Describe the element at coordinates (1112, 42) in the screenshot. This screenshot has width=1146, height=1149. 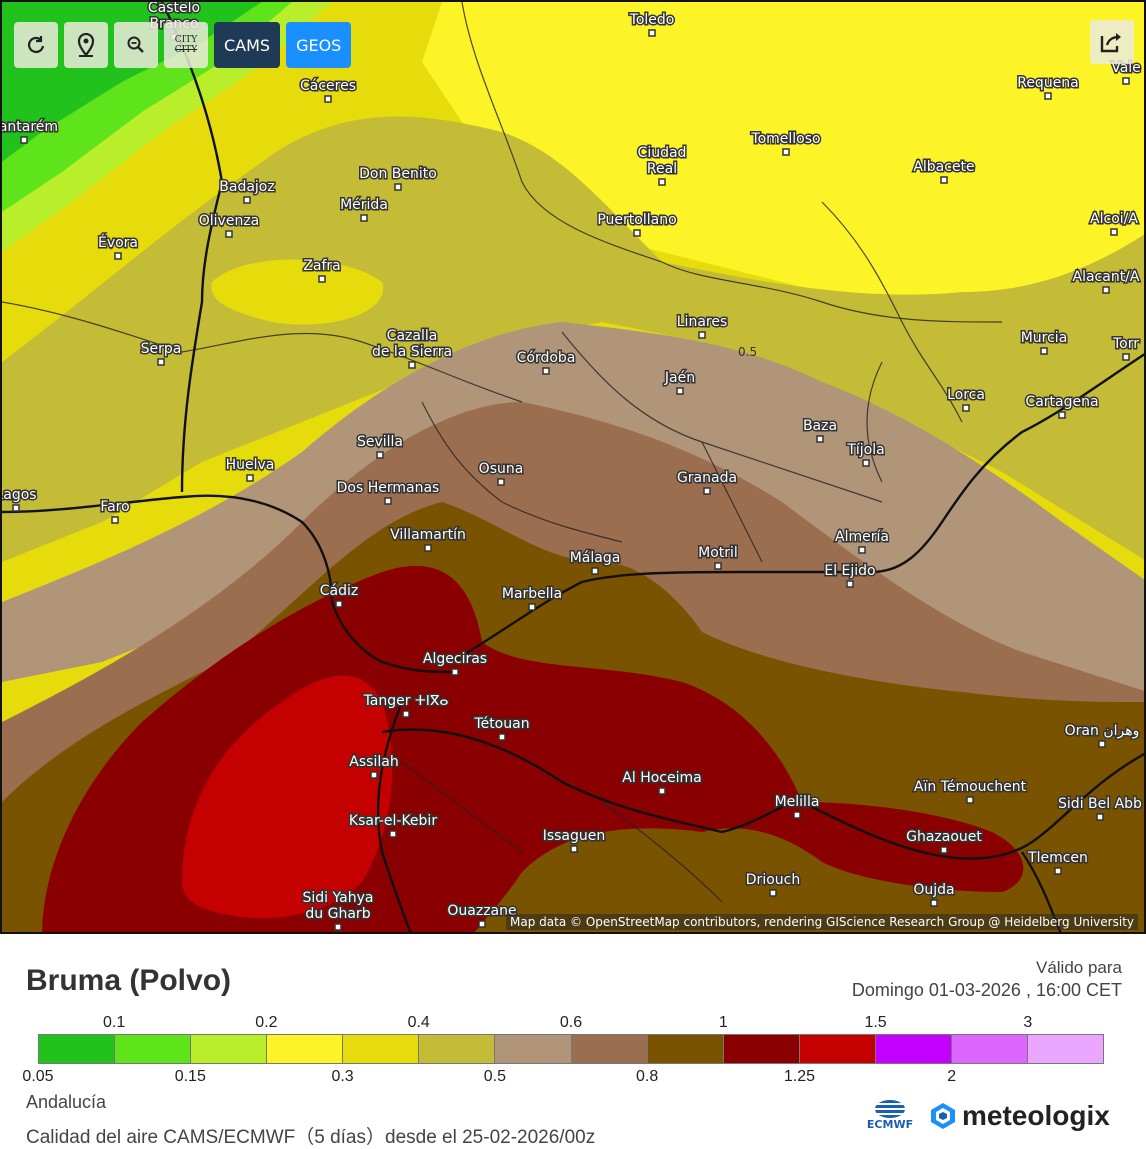
I see `share-button` at that location.